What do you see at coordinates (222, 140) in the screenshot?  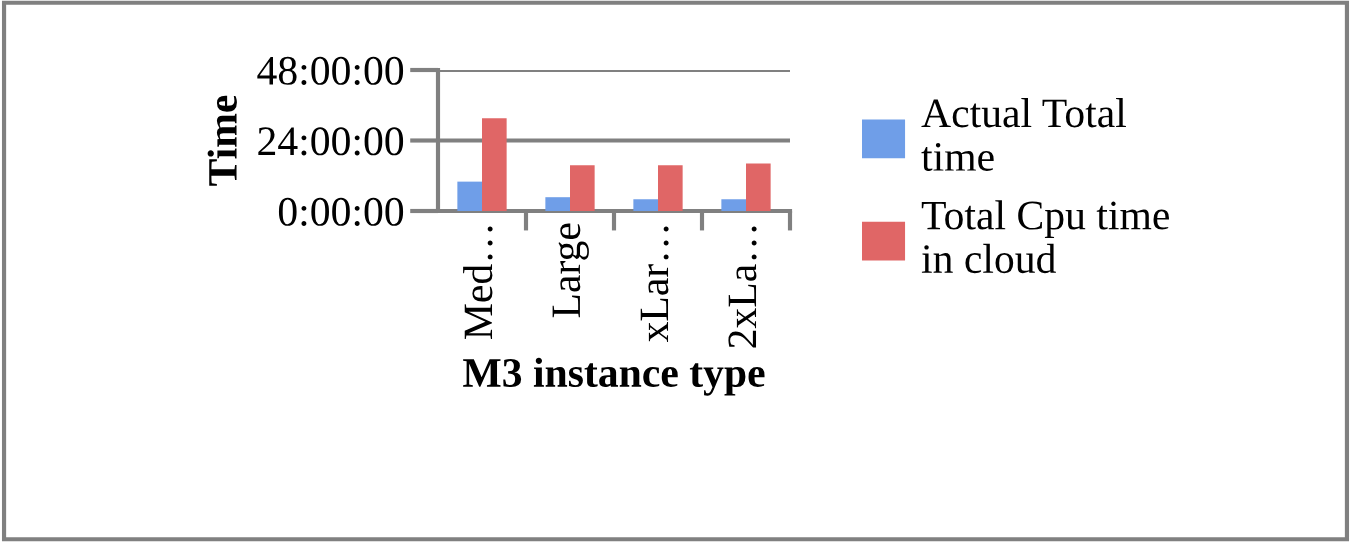 I see `y-axis-title: Time` at bounding box center [222, 140].